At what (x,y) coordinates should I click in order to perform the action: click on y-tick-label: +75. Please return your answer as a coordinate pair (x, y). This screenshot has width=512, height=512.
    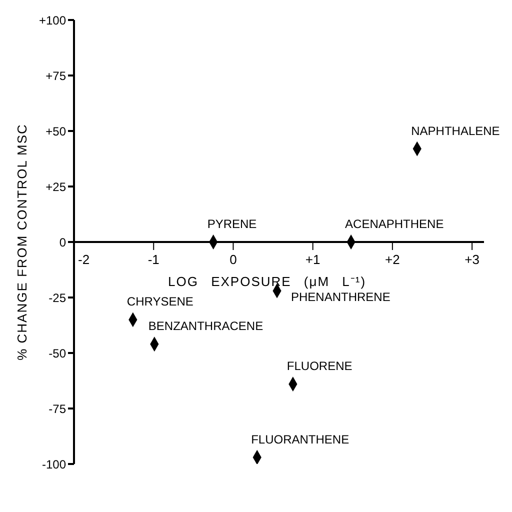
    Looking at the image, I should click on (56, 75).